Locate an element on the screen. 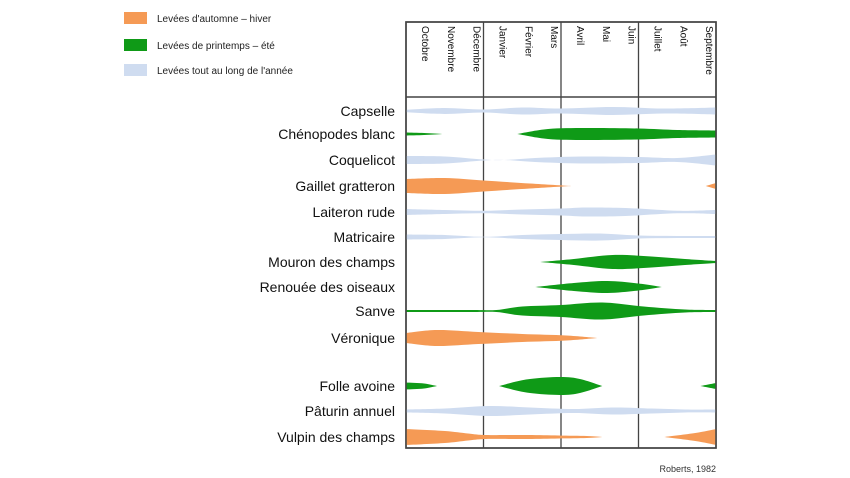  species-label: Capselle is located at coordinates (368, 111).